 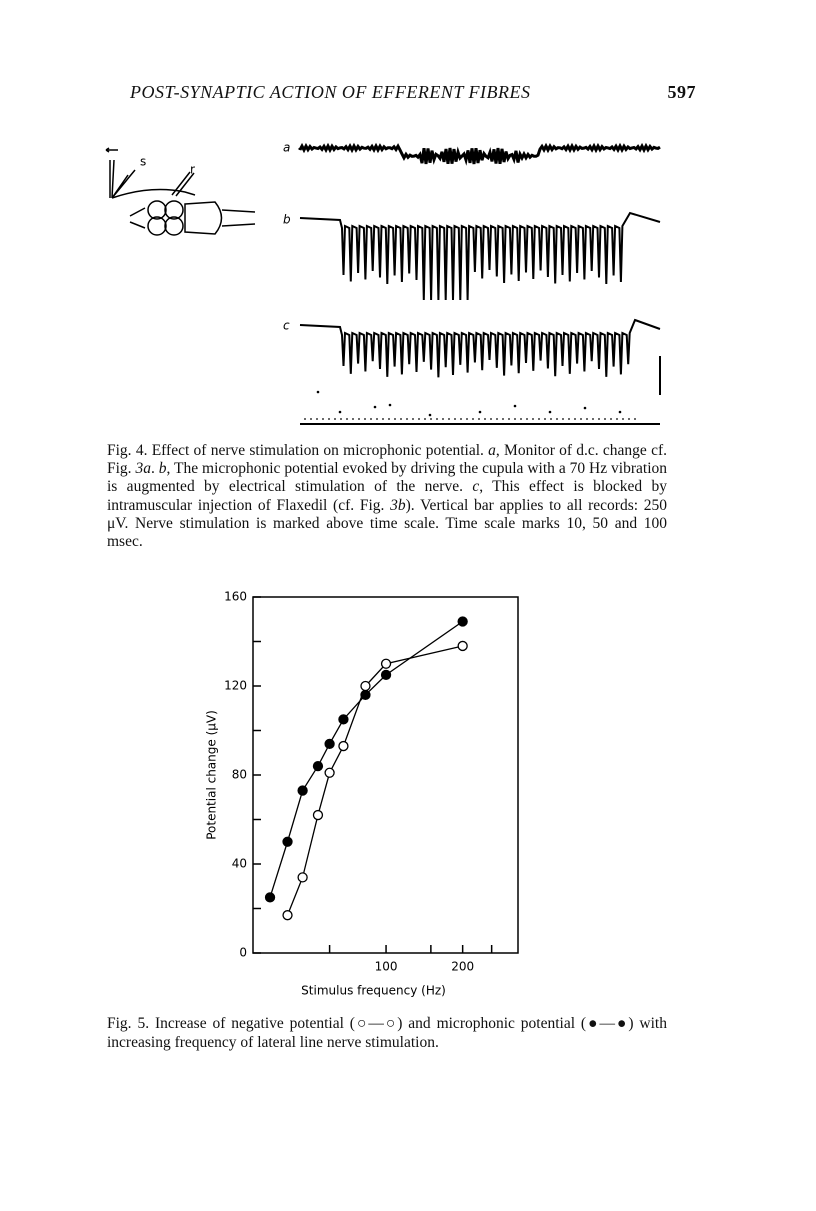 I want to click on caption-text: 3b, so click(x=398, y=505).